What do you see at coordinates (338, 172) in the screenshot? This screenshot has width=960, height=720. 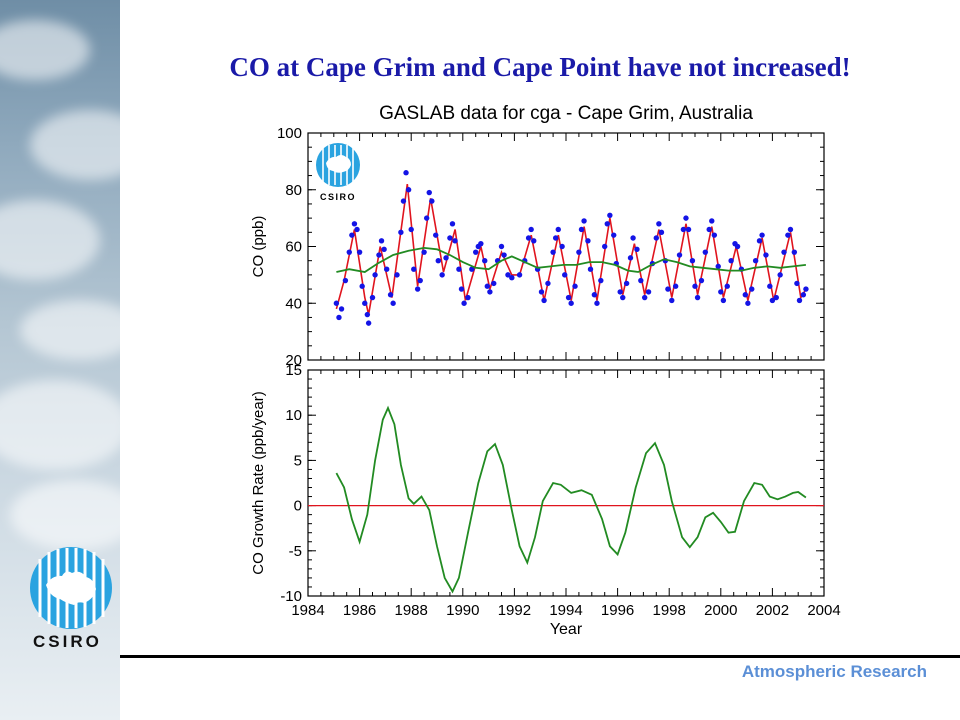 I see `chart-csiro-logo: CSIRO` at bounding box center [338, 172].